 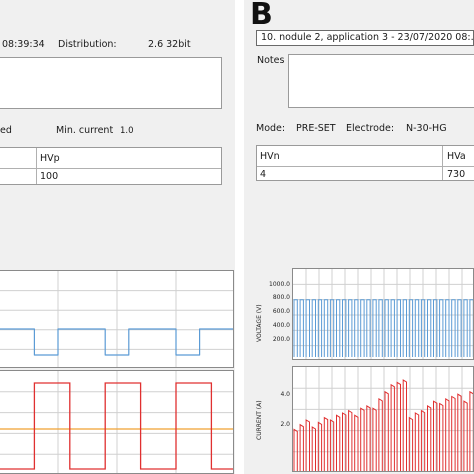 What do you see at coordinates (426, 128) in the screenshot?
I see `electrode-value: N-30-HG` at bounding box center [426, 128].